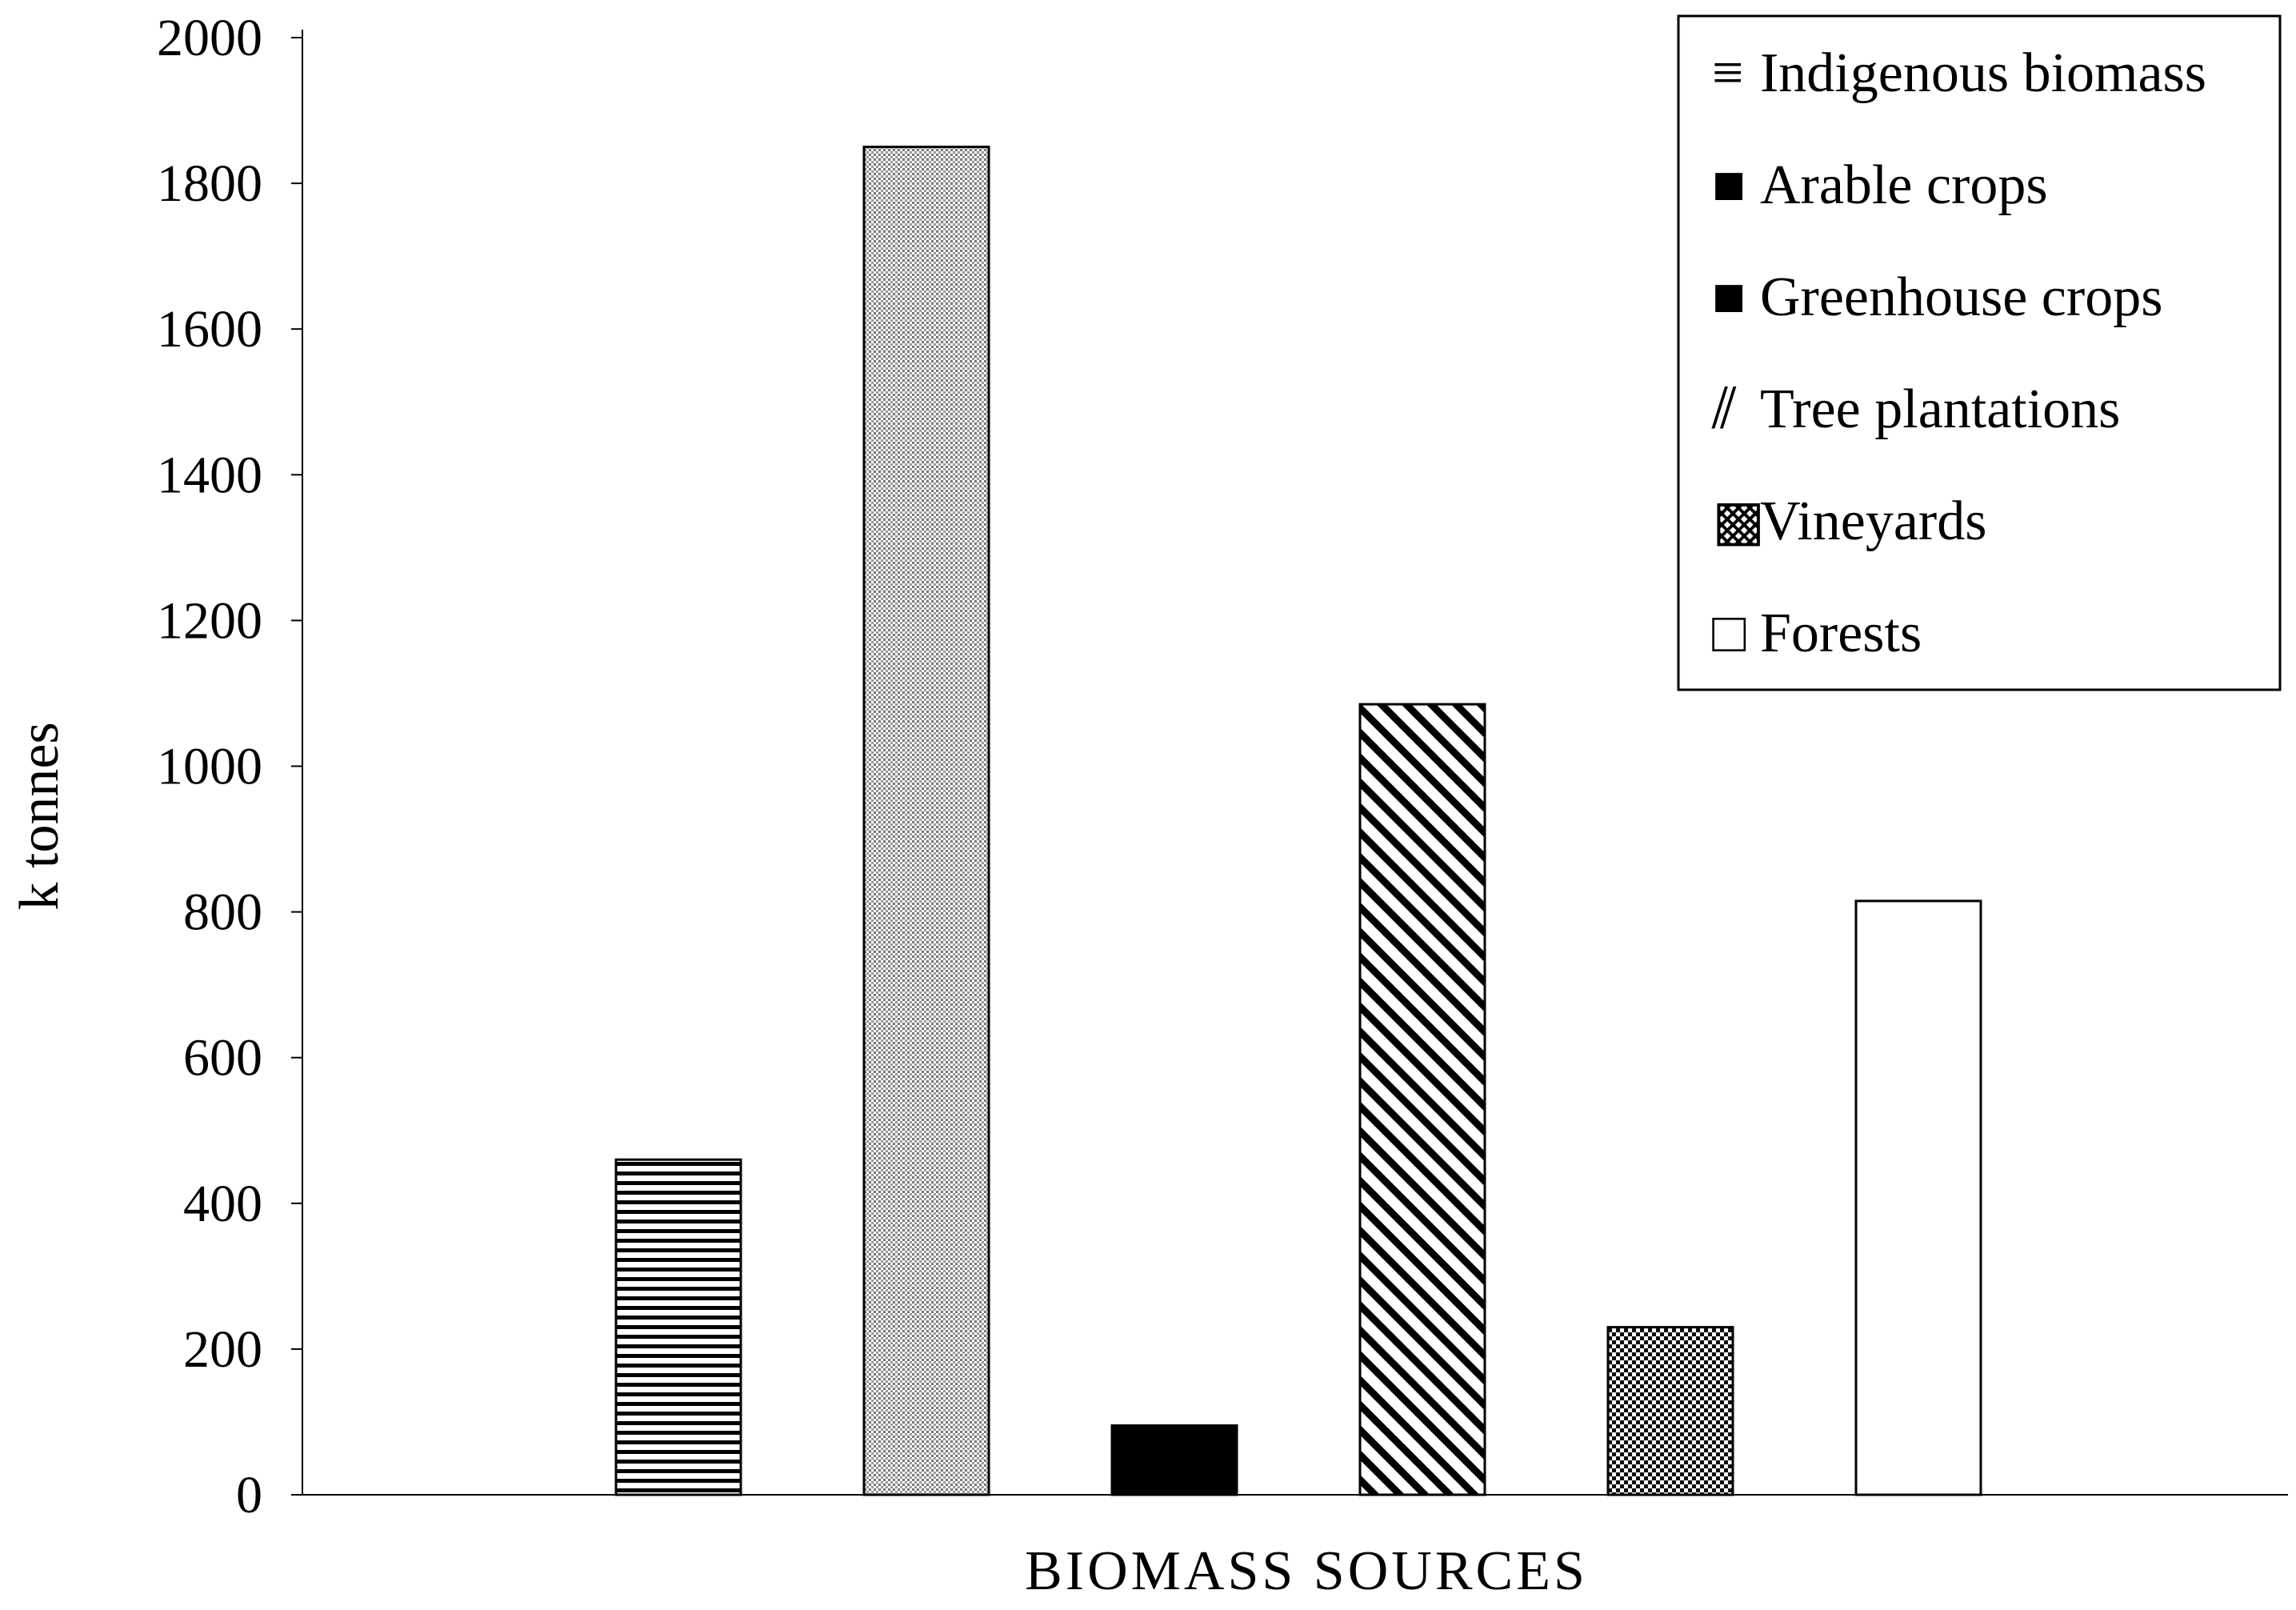 The height and width of the screenshot is (1610, 2296). What do you see at coordinates (1983, 73) in the screenshot?
I see `legend-label: Indigenous biomass` at bounding box center [1983, 73].